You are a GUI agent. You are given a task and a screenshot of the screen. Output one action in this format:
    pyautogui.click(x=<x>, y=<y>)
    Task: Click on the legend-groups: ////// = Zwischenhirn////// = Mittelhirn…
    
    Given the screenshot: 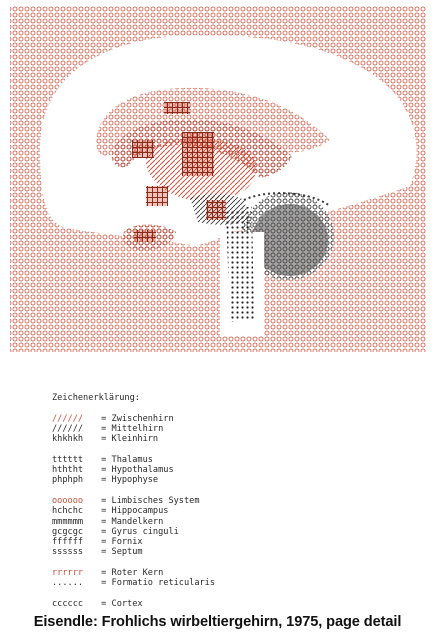 What is the action you would take?
    pyautogui.click(x=133, y=512)
    